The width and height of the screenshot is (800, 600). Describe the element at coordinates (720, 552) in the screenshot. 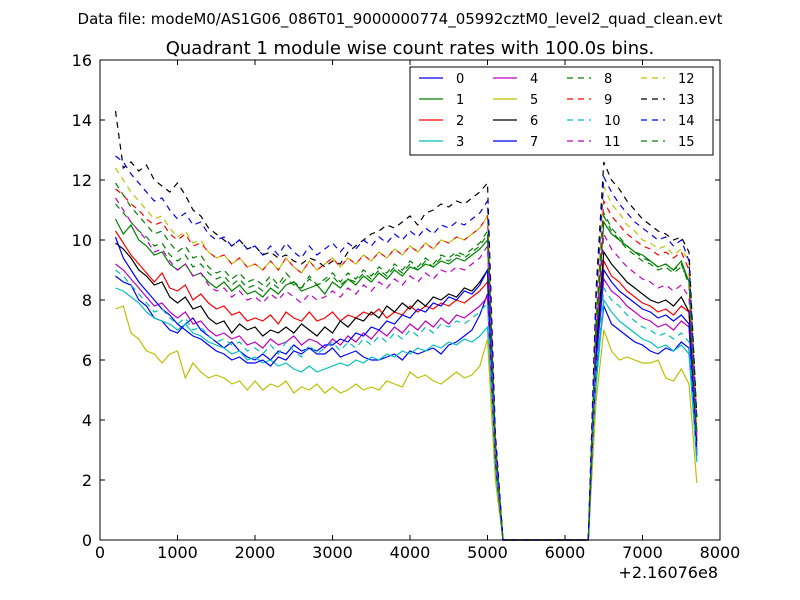

I see `x-tick-label: 8000` at that location.